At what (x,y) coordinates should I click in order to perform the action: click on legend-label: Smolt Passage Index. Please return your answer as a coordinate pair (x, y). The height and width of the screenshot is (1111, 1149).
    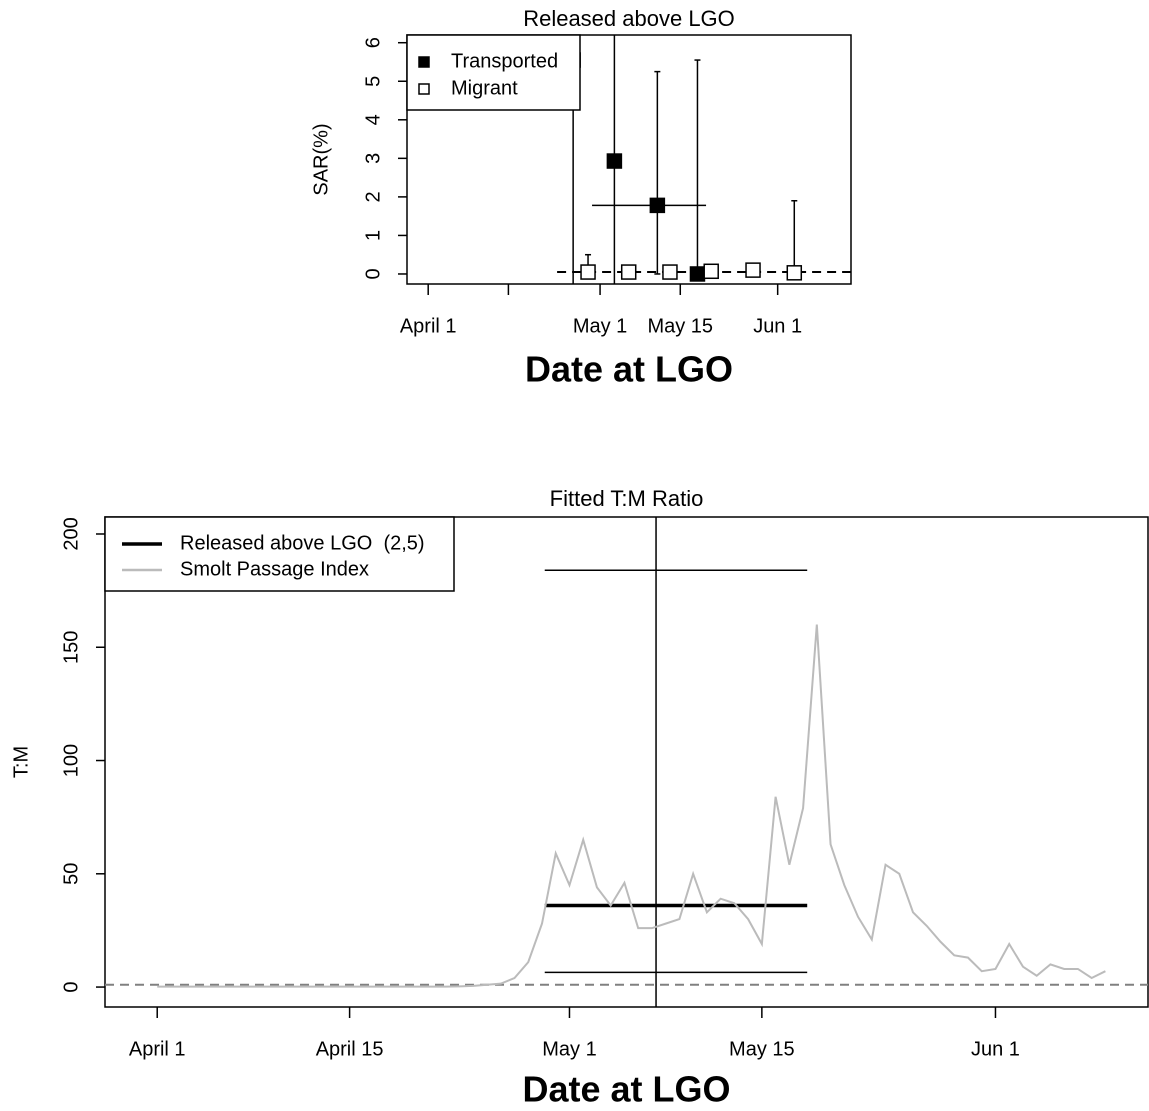
    Looking at the image, I should click on (274, 569).